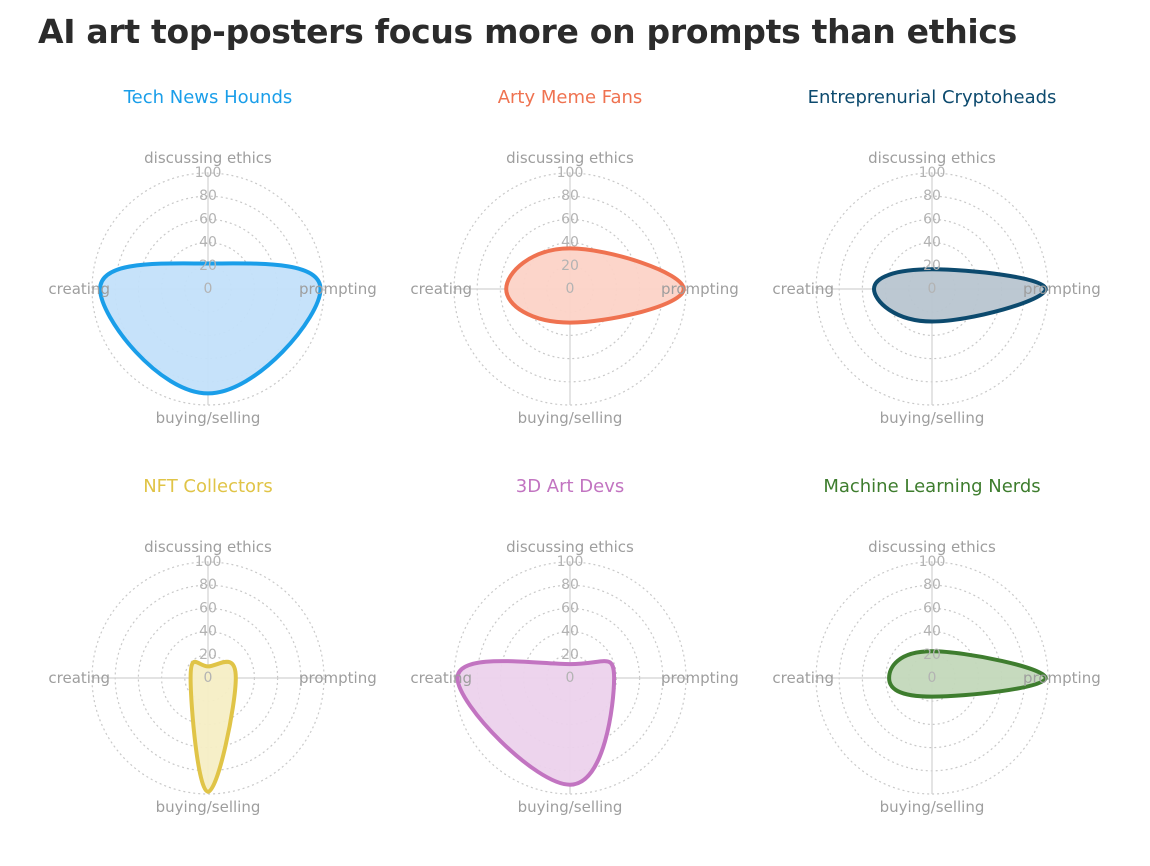 This screenshot has height=866, width=1150. Describe the element at coordinates (931, 486) in the screenshot. I see `chart-title: Machine Learning Nerds` at that location.